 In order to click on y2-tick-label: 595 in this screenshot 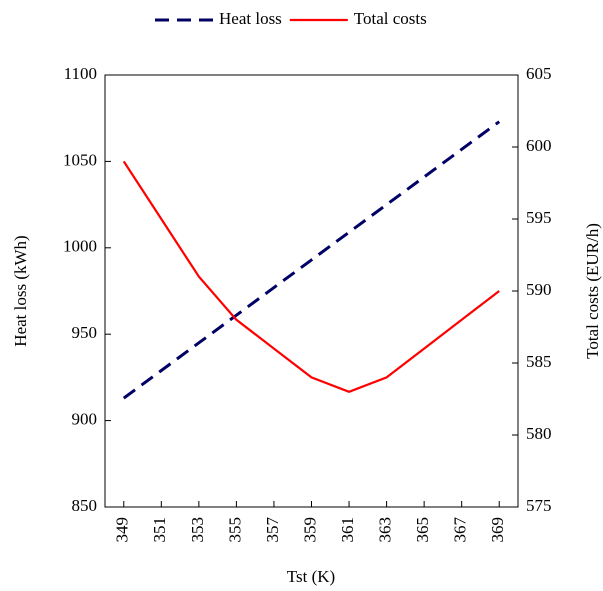, I will do `click(539, 217)`.